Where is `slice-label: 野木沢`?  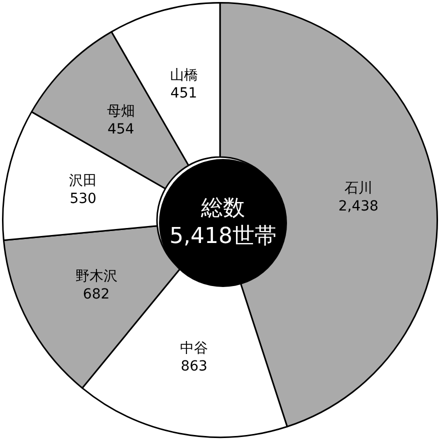
slice-label: 野木沢 is located at coordinates (96, 276).